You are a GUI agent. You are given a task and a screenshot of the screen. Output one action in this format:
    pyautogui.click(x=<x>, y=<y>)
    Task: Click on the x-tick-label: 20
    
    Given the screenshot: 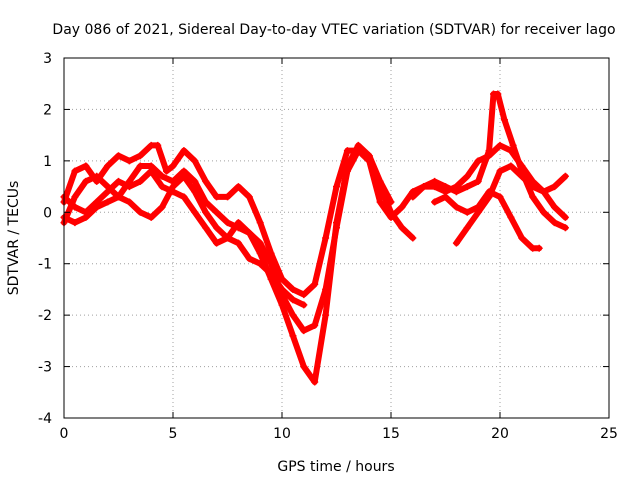 What is the action you would take?
    pyautogui.click(x=500, y=434)
    